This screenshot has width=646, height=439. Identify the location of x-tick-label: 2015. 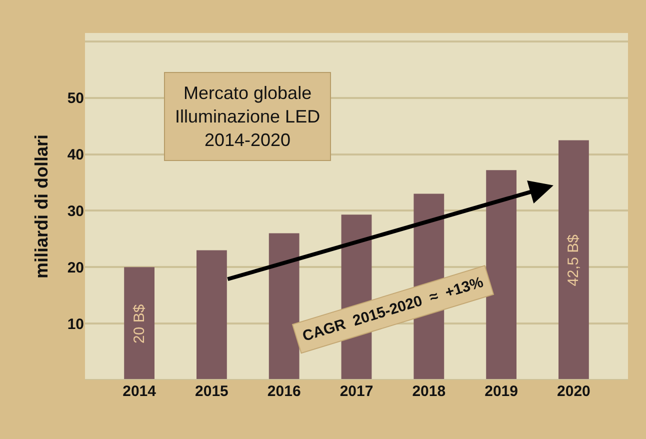
(211, 391).